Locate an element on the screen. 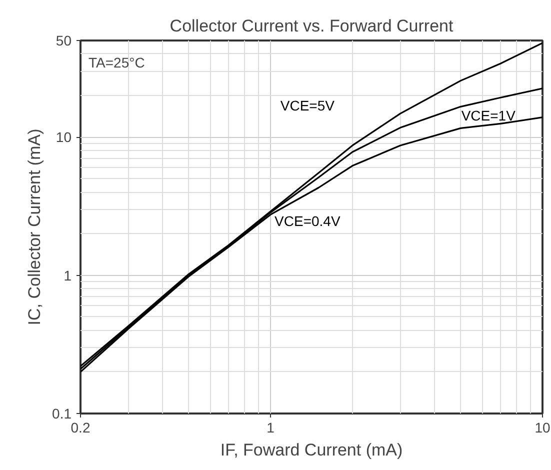 The height and width of the screenshot is (470, 551). y-tick-label: 0.1 is located at coordinates (62, 414).